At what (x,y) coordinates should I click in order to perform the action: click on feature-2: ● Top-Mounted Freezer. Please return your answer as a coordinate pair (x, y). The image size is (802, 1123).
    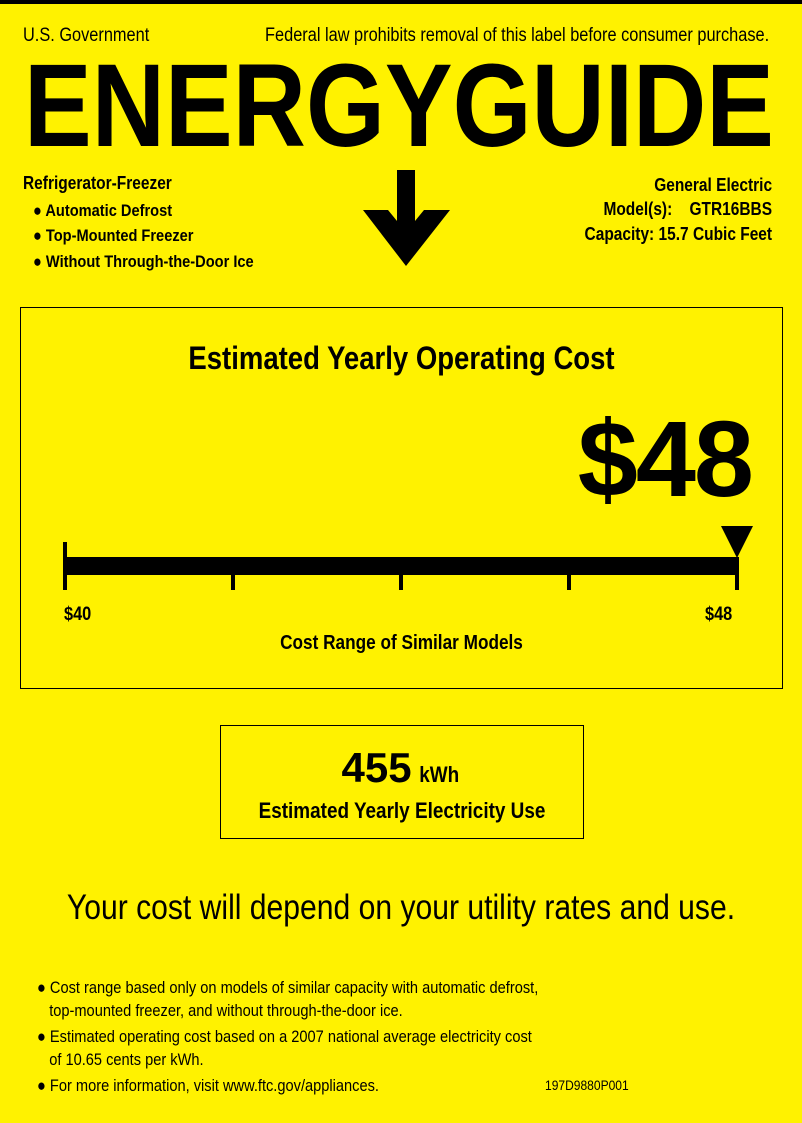
    Looking at the image, I should click on (113, 235).